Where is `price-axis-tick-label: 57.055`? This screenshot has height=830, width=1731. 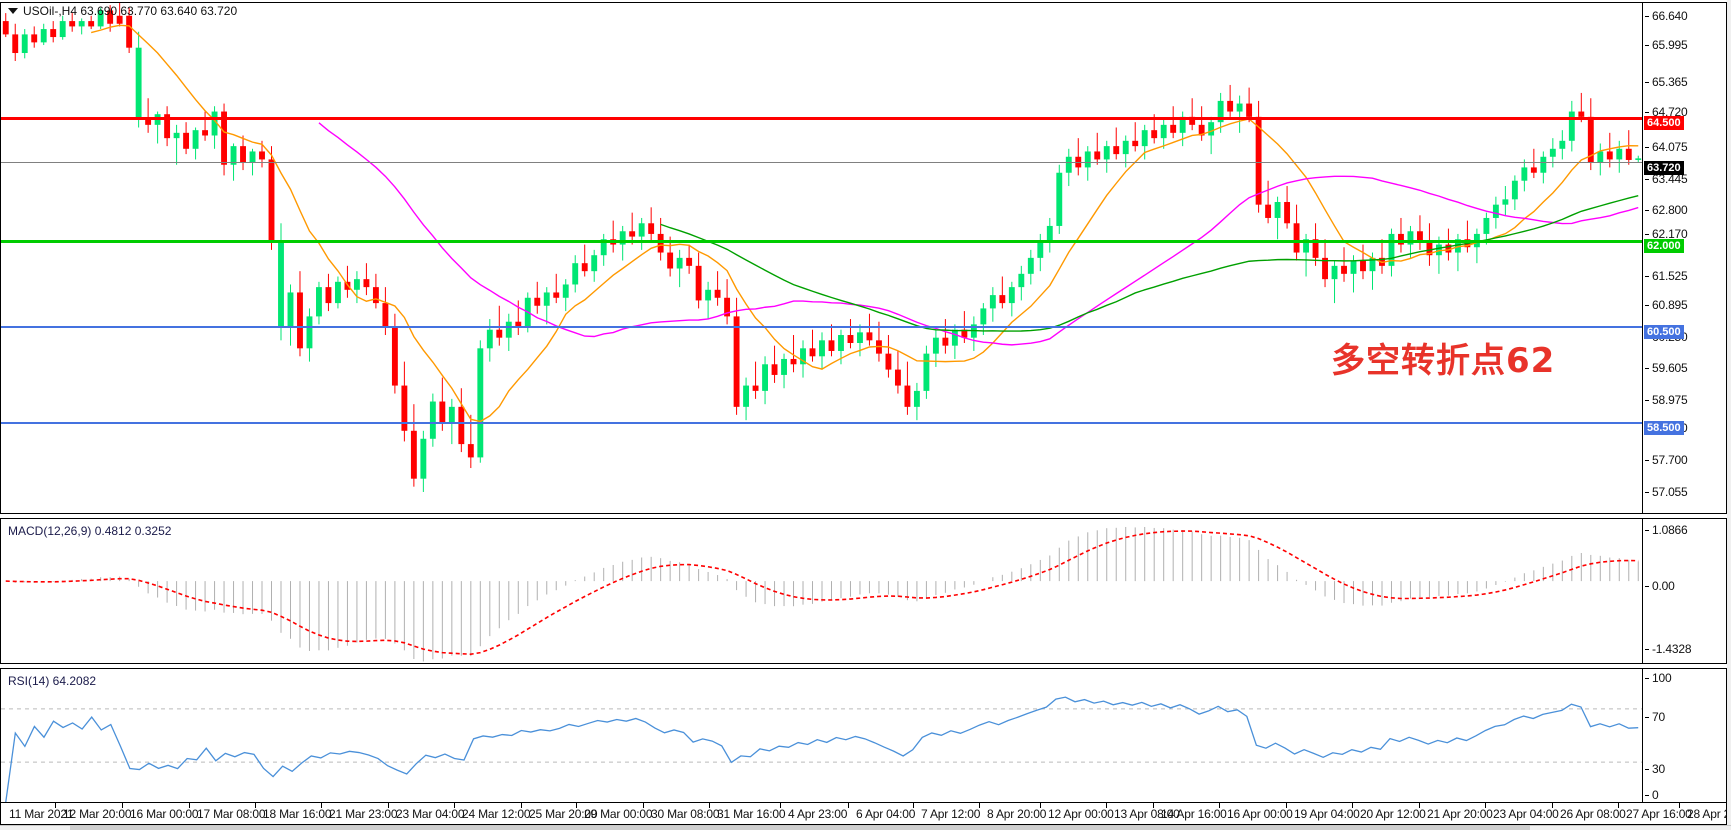
price-axis-tick-label: 57.055 is located at coordinates (1670, 492).